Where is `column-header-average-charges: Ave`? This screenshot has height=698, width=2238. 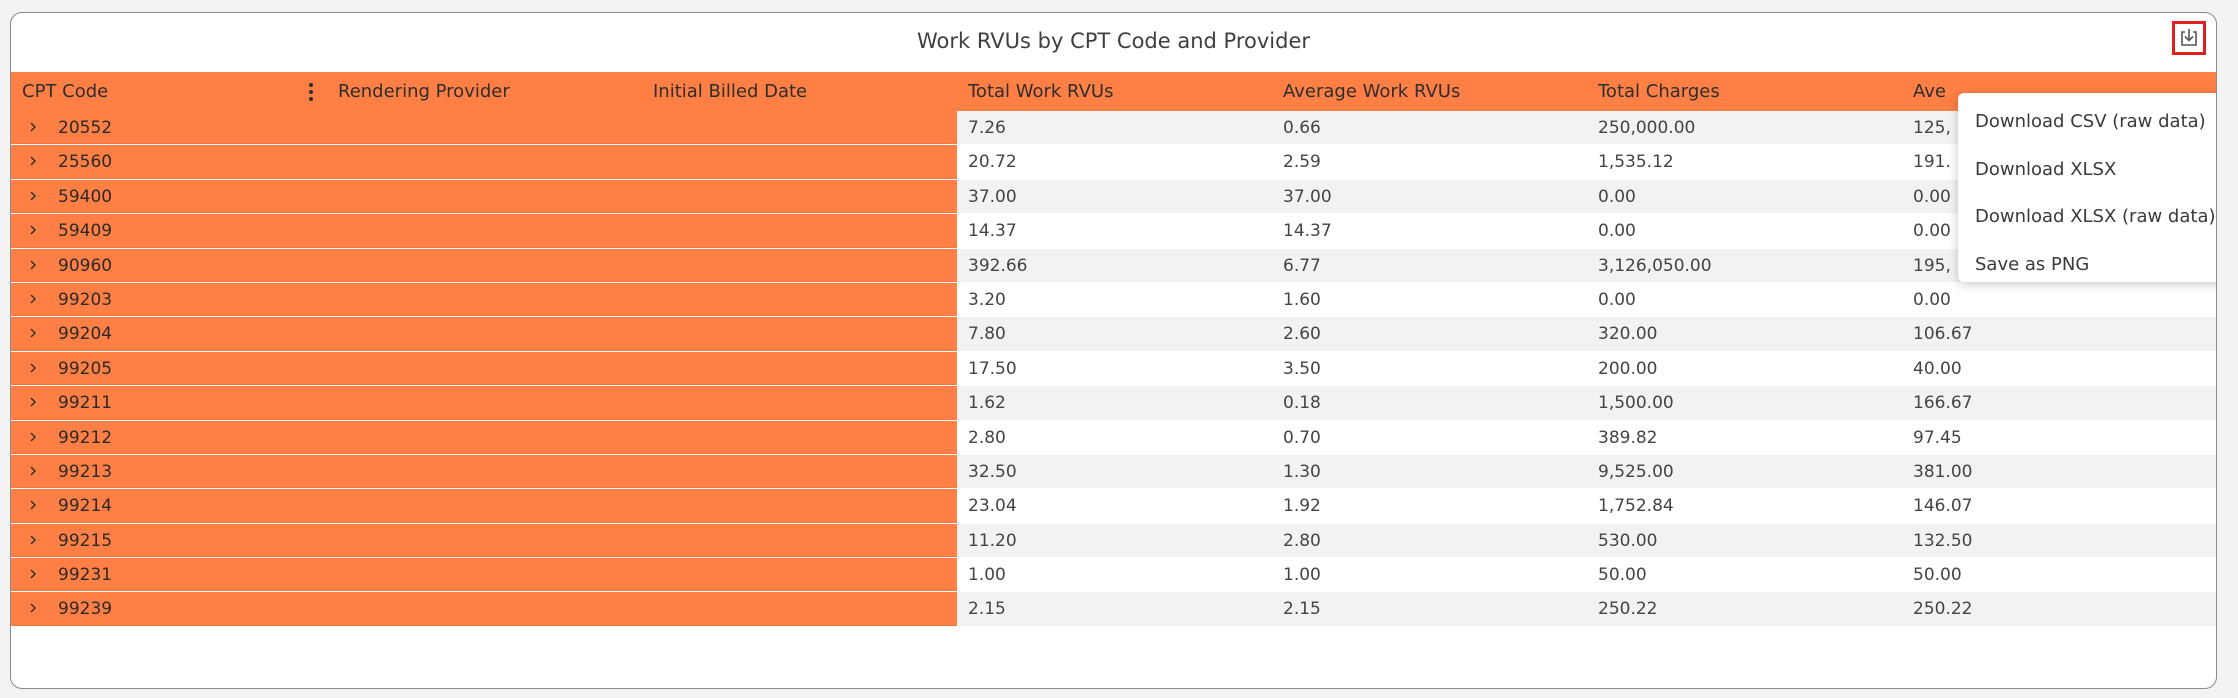 column-header-average-charges: Ave is located at coordinates (1929, 91).